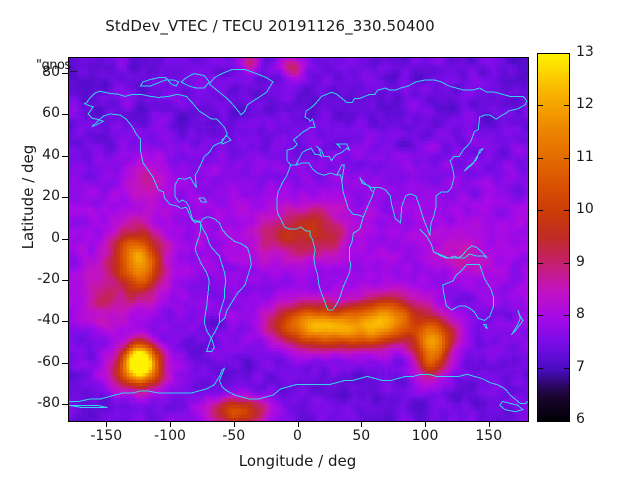 The image size is (640, 480). I want to click on colorbar-tick-label: 10, so click(585, 209).